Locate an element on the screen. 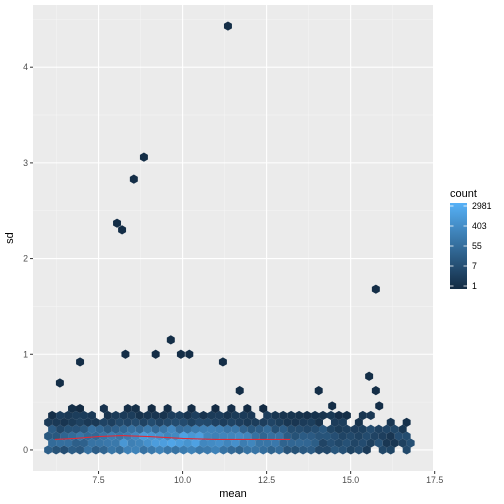 The image size is (504, 504). x-axis: 7.5 10.0 12.5 15.0 17.5 is located at coordinates (267, 478).